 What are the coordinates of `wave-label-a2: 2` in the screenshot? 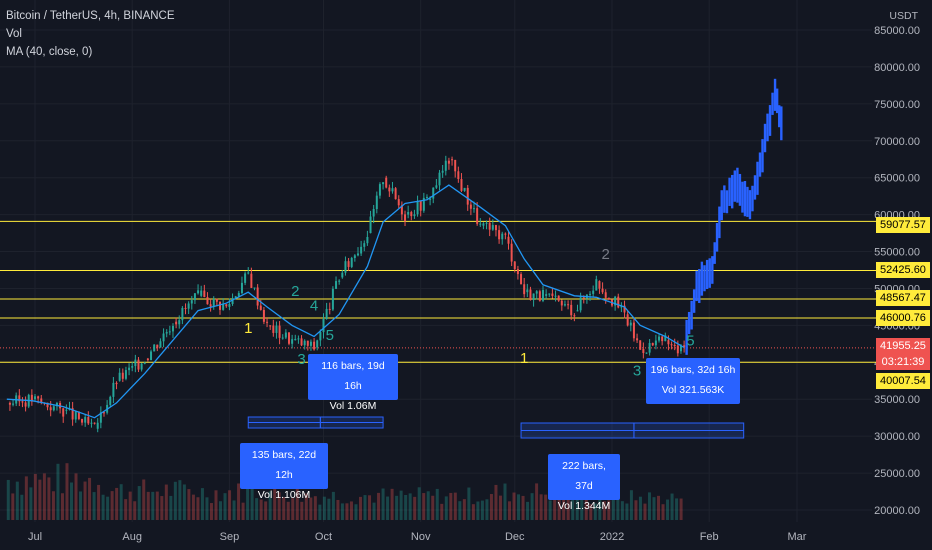 It's located at (295, 291).